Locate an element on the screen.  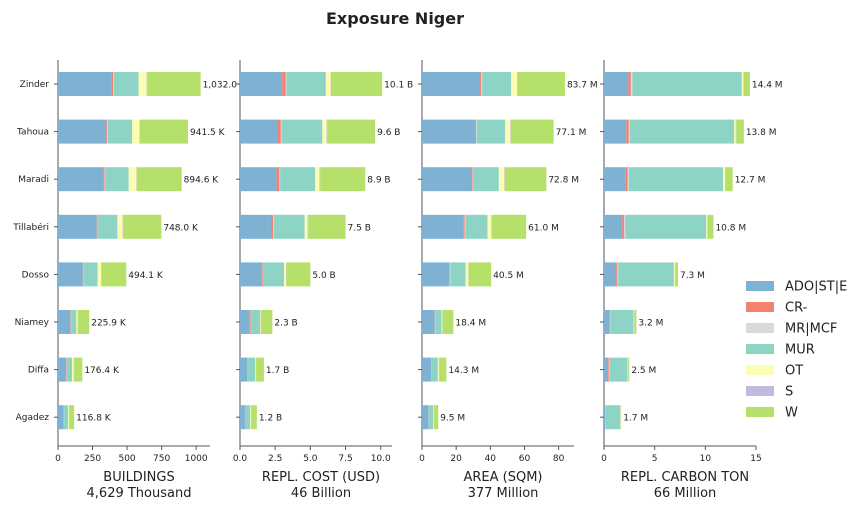
bar-4-tahoua-mr-mcf is located at coordinates (629, 131).